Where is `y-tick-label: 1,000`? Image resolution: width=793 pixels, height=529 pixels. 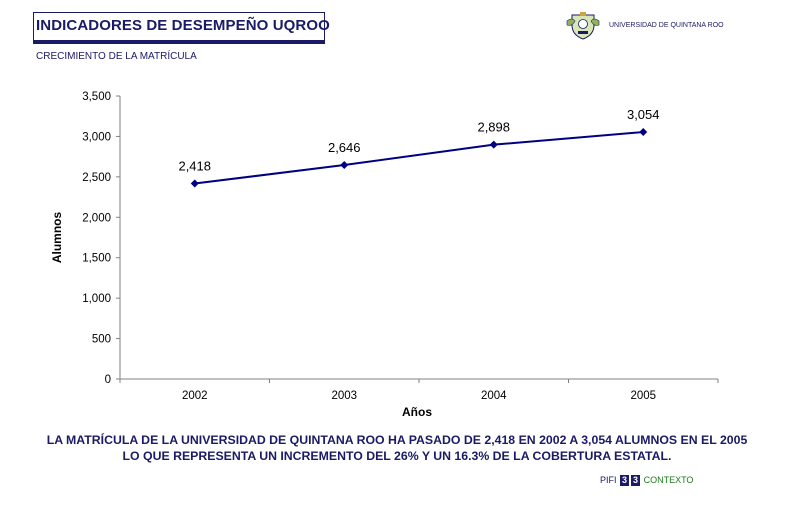
y-tick-label: 1,000 is located at coordinates (96, 299).